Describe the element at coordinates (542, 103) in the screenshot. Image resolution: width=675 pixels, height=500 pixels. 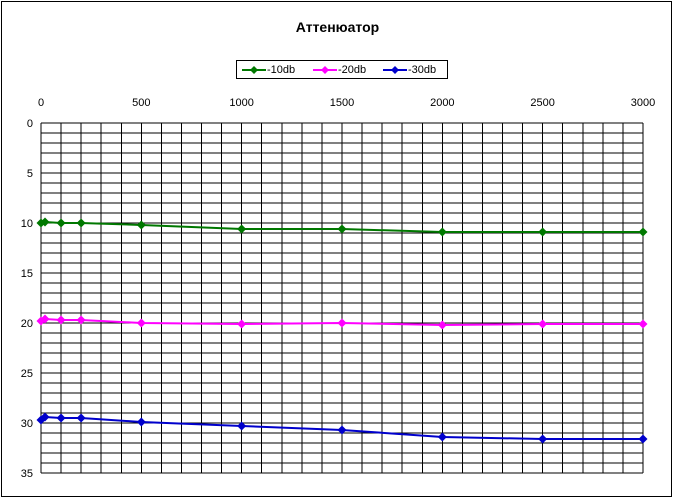
I see `x-tick-label: 2500` at that location.